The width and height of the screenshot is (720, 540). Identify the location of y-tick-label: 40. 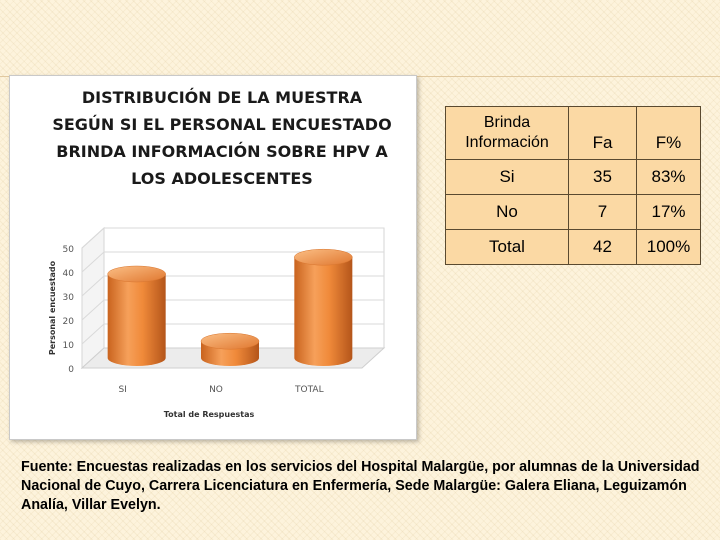
(69, 274).